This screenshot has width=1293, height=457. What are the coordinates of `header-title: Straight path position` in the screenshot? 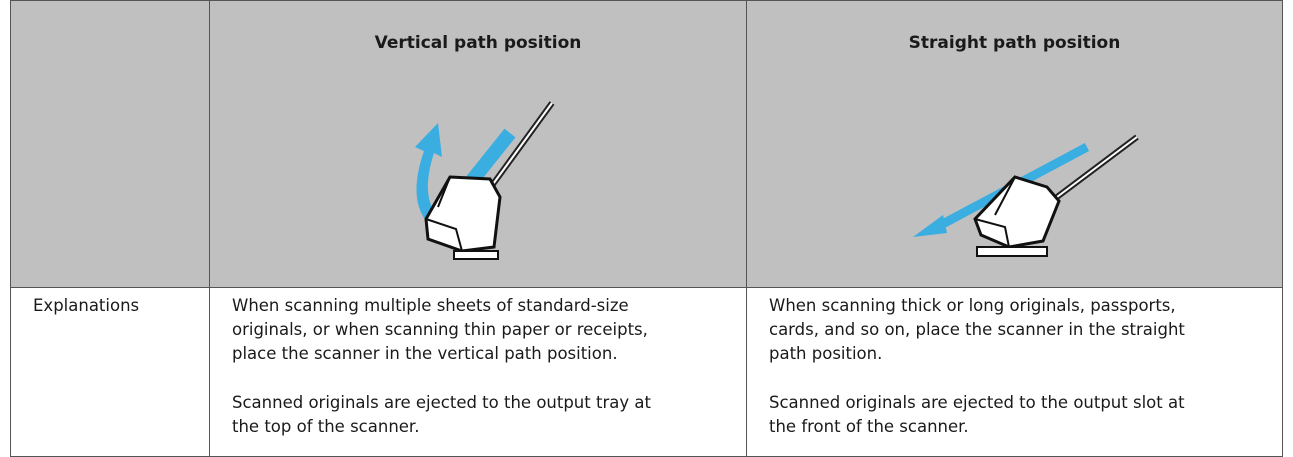 It's located at (1014, 43).